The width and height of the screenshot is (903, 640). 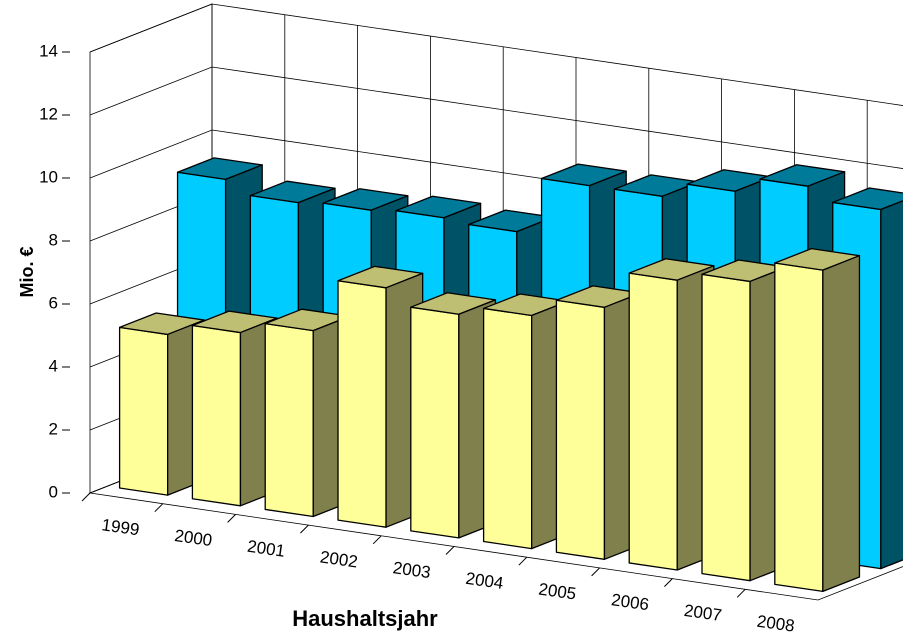 What do you see at coordinates (776, 624) in the screenshot?
I see `x-tick-label: 2008` at bounding box center [776, 624].